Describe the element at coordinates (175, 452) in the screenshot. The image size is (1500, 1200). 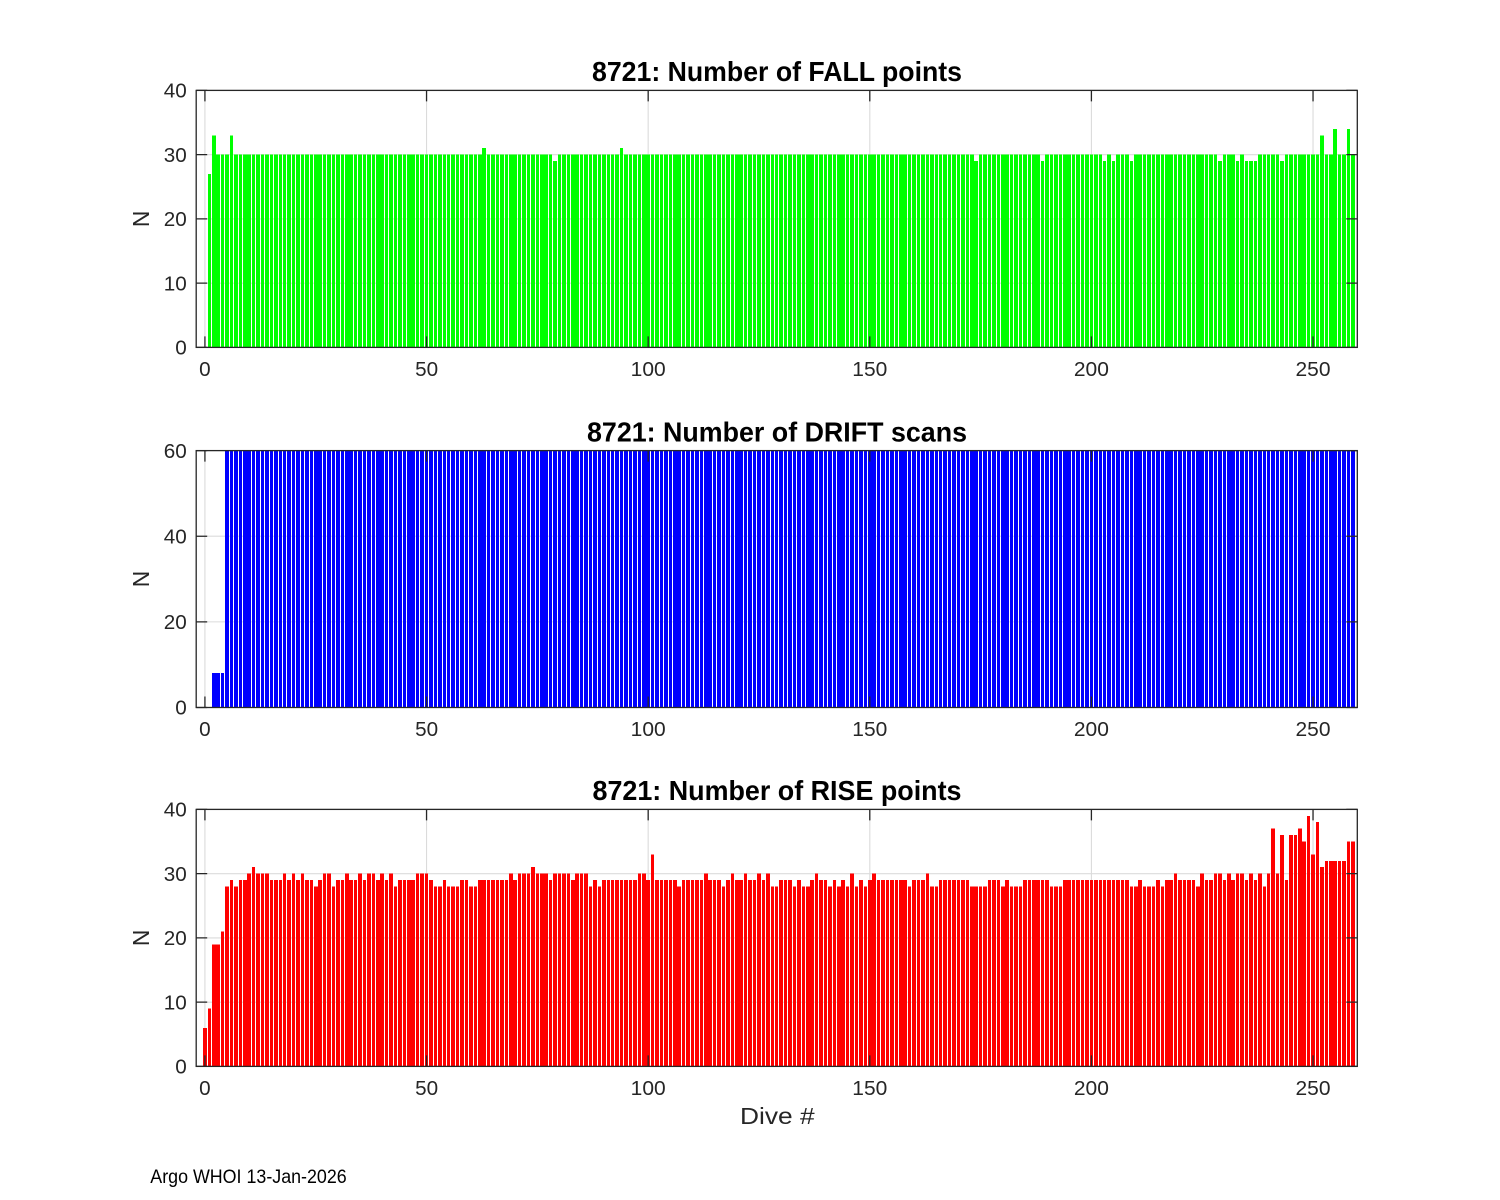
I see `svg-text: 60` at that location.